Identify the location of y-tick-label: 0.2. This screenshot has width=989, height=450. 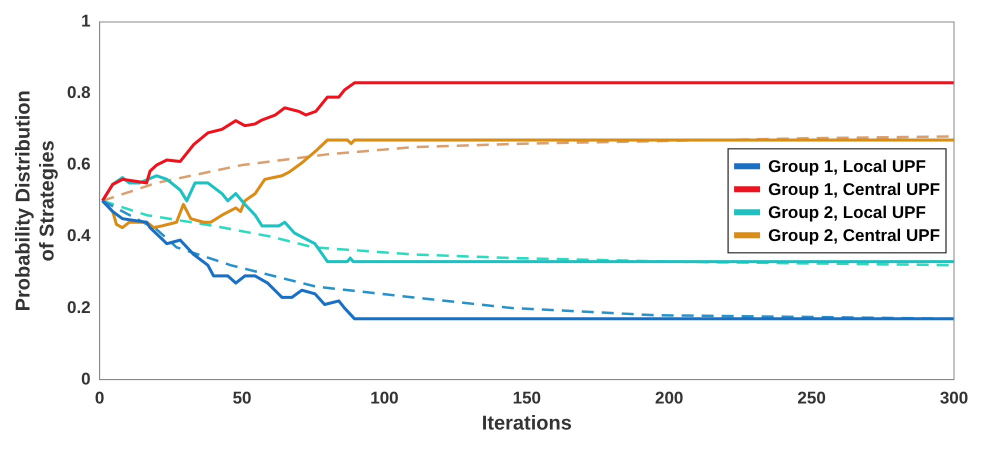
(78, 307).